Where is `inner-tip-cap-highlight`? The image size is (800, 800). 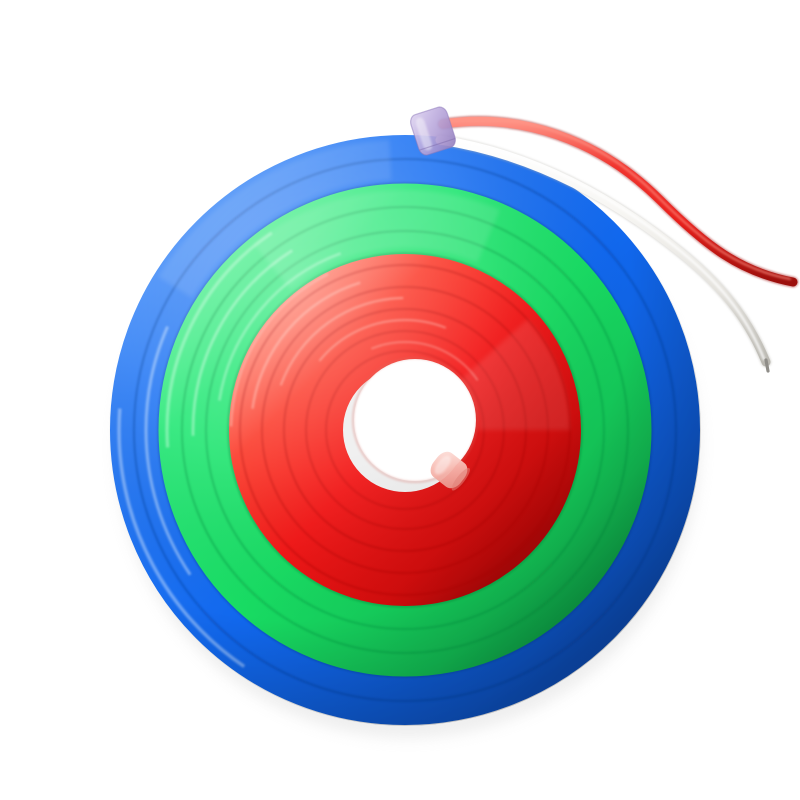
inner-tip-cap-highlight is located at coordinates (442, 465).